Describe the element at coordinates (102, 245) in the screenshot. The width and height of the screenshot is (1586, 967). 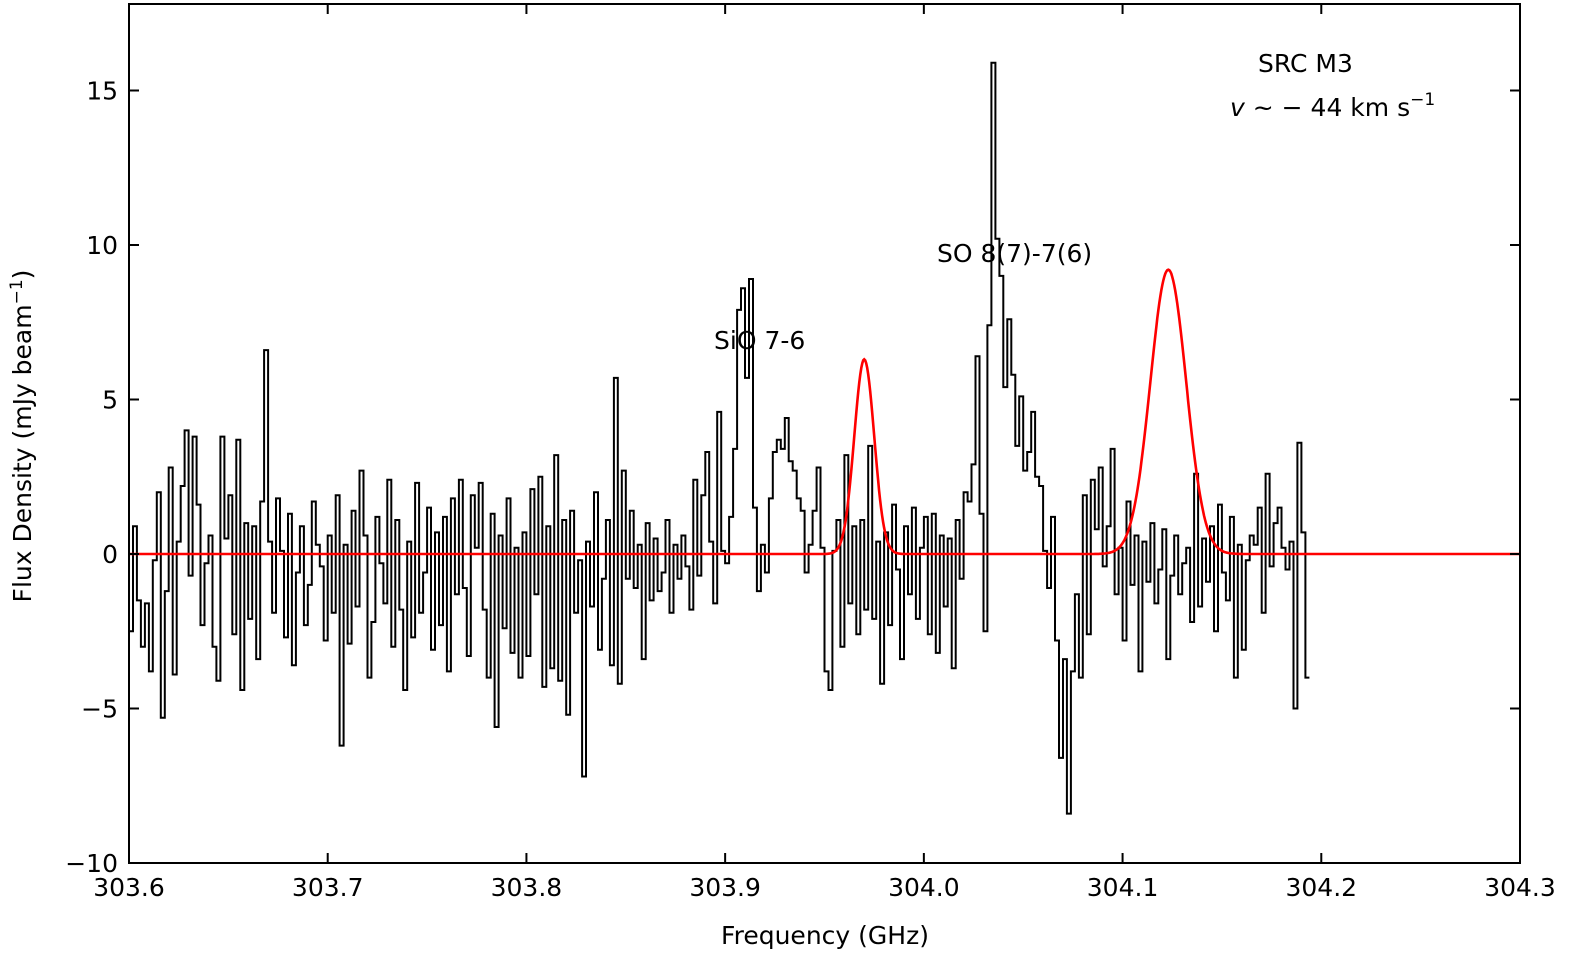
I see `y-tick-label: 10` at that location.